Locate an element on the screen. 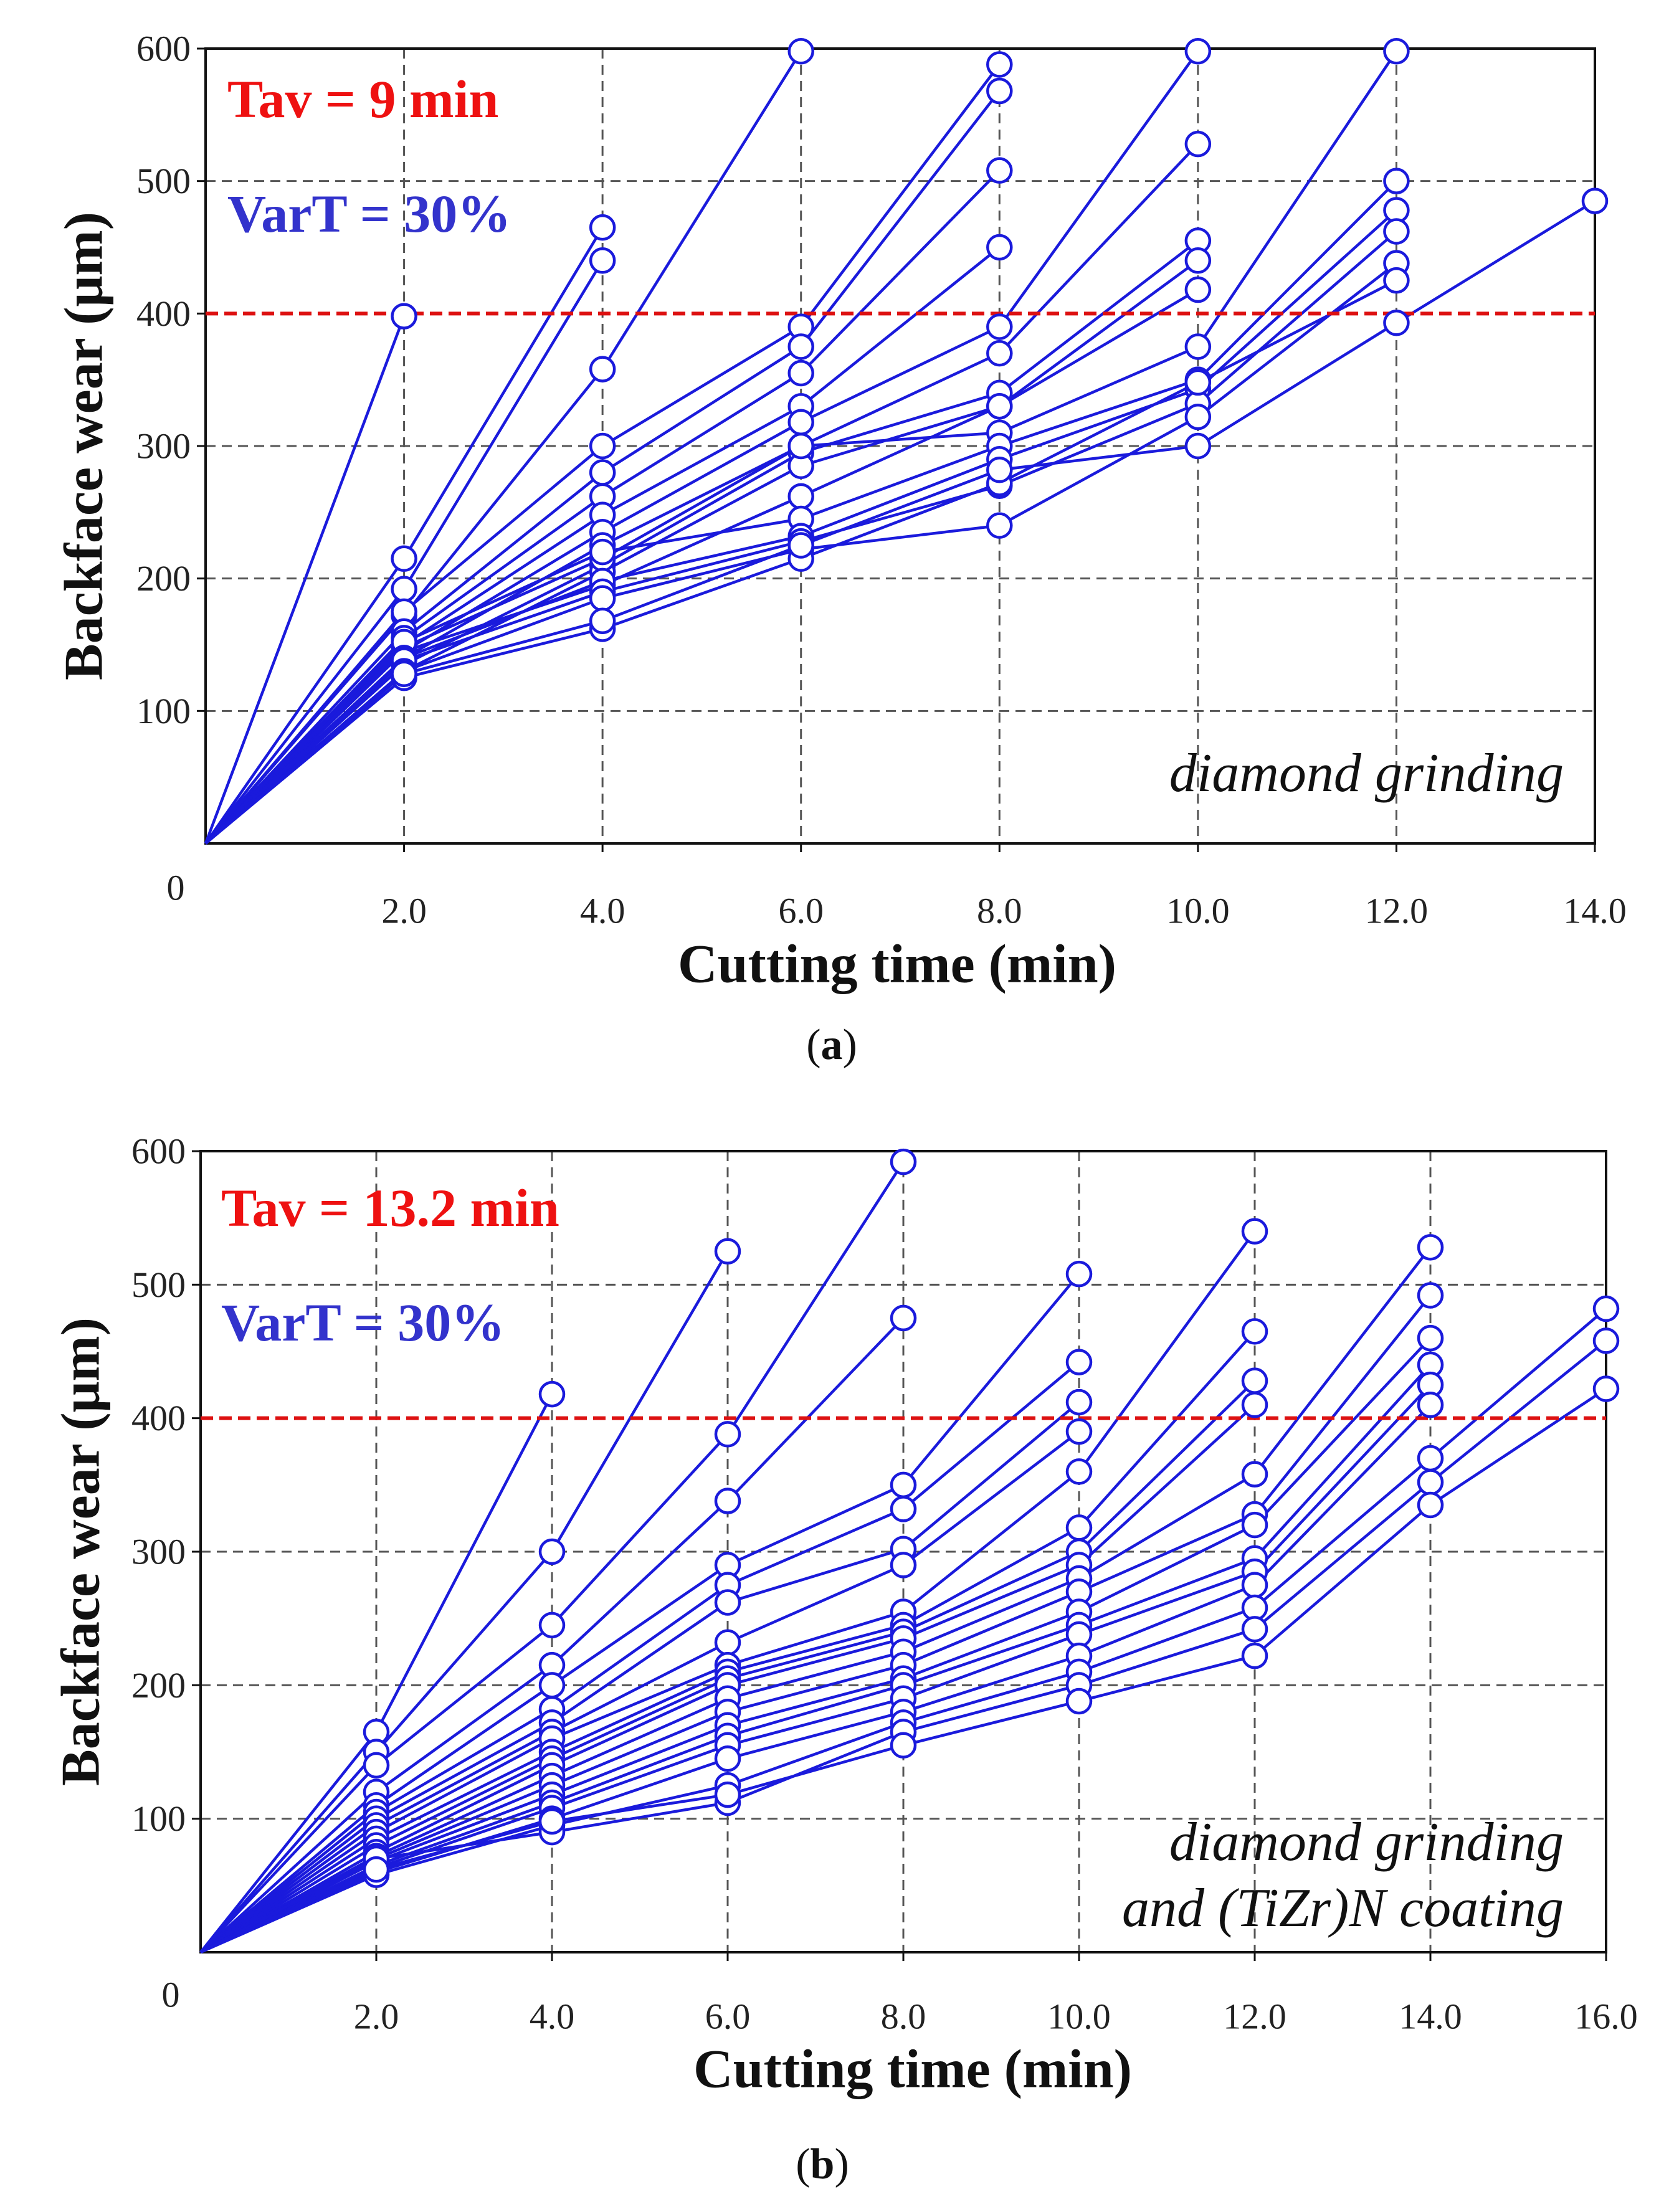 Image resolution: width=1674 pixels, height=2212 pixels. x-tick-label: 14.0 is located at coordinates (1430, 2016).